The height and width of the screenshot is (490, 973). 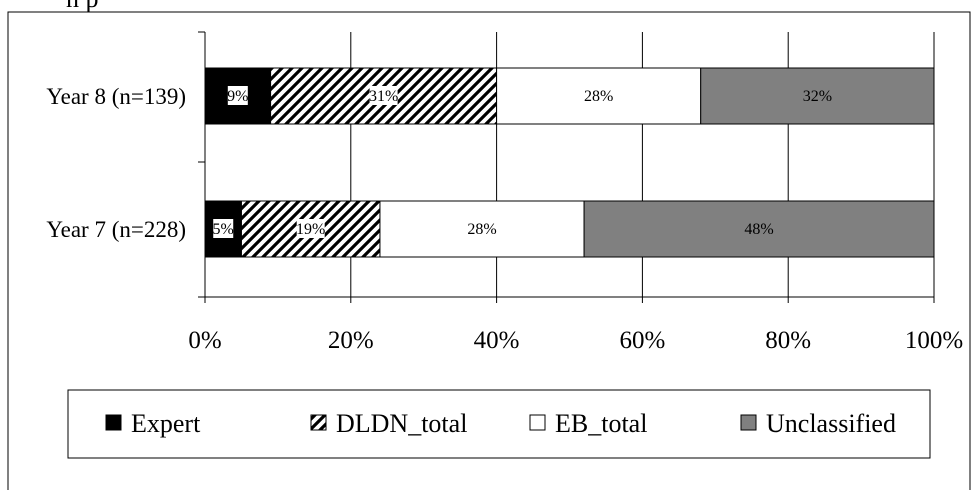 I want to click on legend-label: Expert, so click(x=166, y=423).